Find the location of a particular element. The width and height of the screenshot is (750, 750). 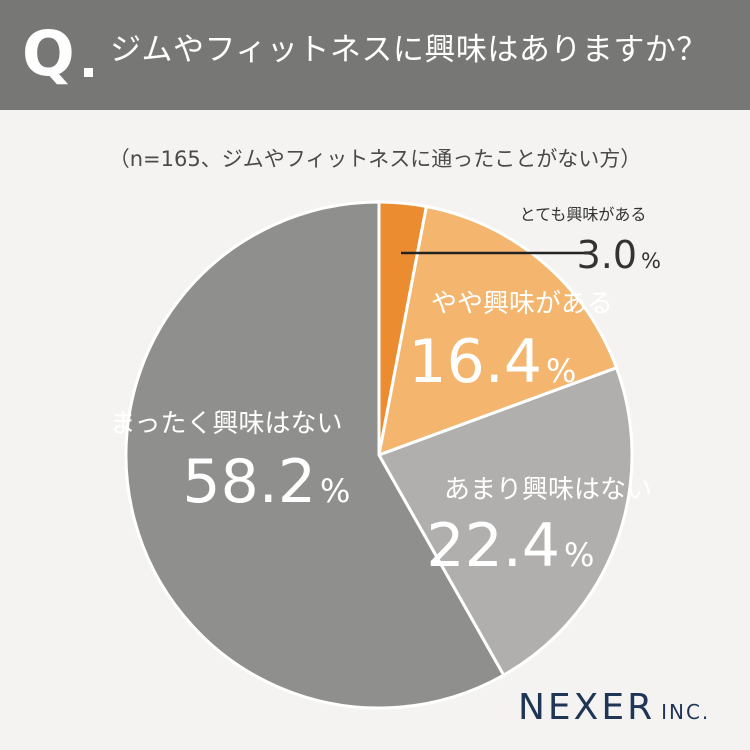

nexer-logo: NEXER INC. is located at coordinates (614, 711).